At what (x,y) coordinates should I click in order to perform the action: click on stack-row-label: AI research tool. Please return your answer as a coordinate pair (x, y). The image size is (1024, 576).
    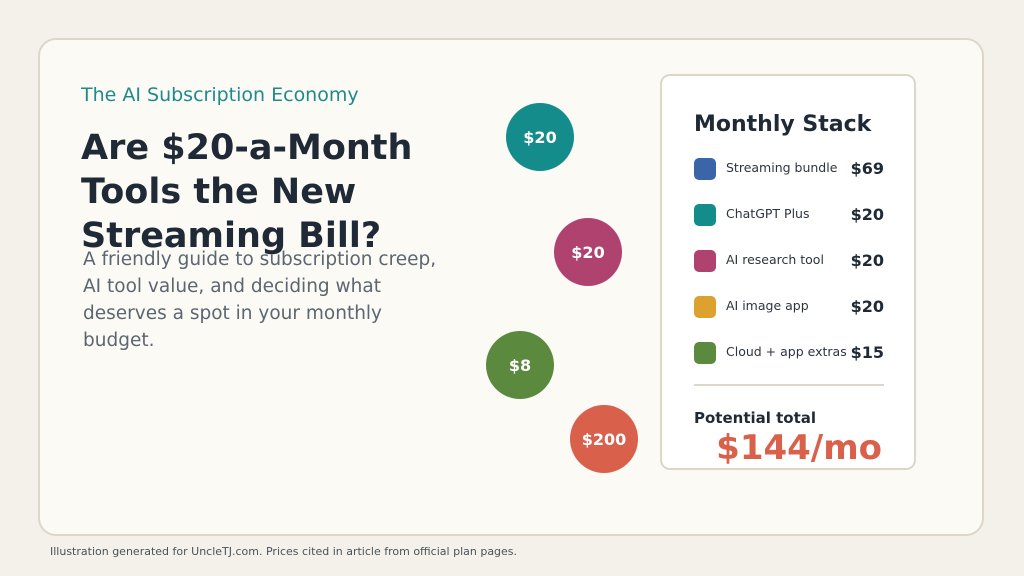
    Looking at the image, I should click on (775, 259).